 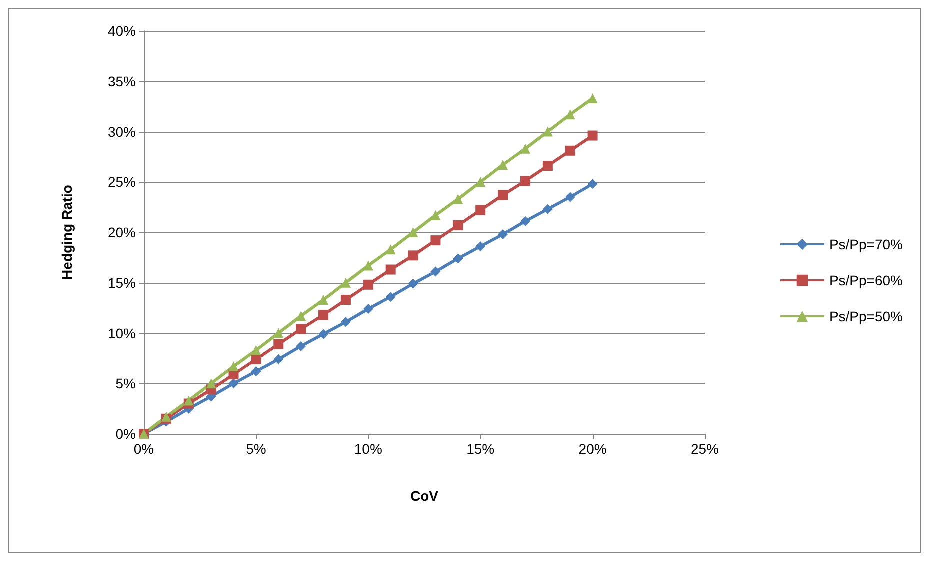 I want to click on x-tick-label: 0%, so click(x=144, y=449).